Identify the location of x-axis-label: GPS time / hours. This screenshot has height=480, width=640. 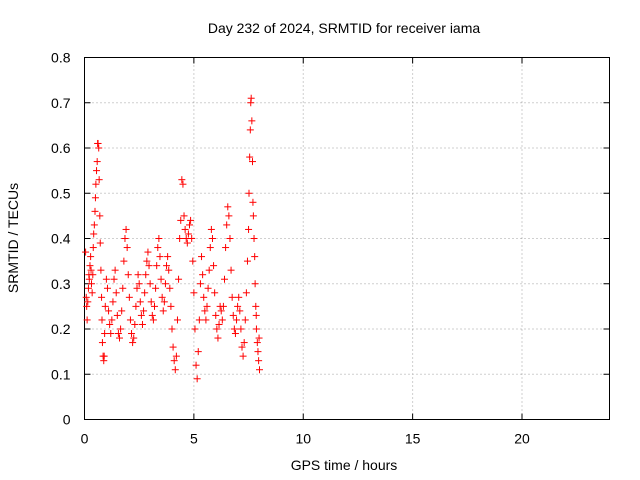
(344, 465).